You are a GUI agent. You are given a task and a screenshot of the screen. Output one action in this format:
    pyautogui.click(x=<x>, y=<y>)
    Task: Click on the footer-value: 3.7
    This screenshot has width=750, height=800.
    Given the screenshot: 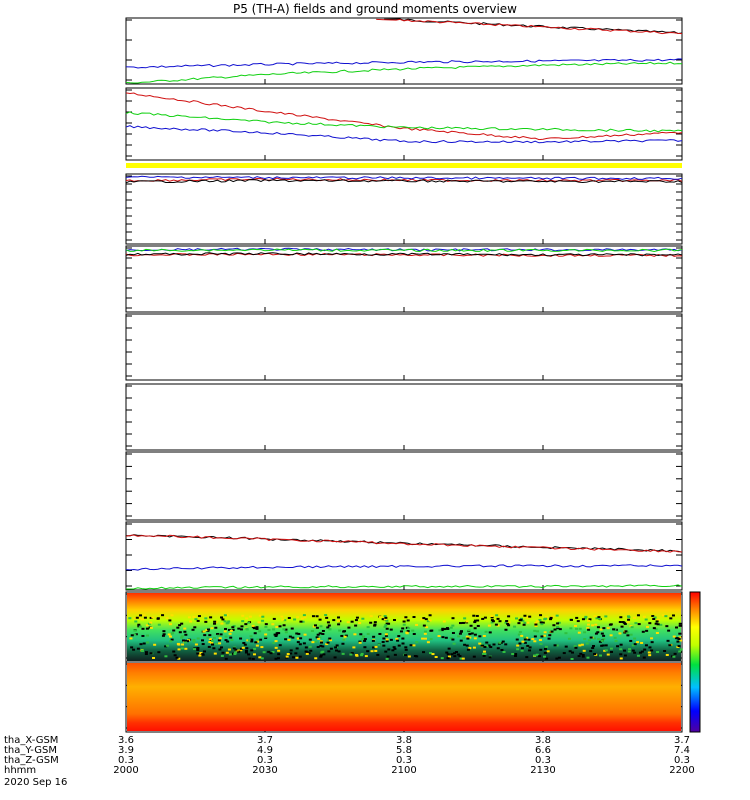 What is the action you would take?
    pyautogui.click(x=682, y=740)
    